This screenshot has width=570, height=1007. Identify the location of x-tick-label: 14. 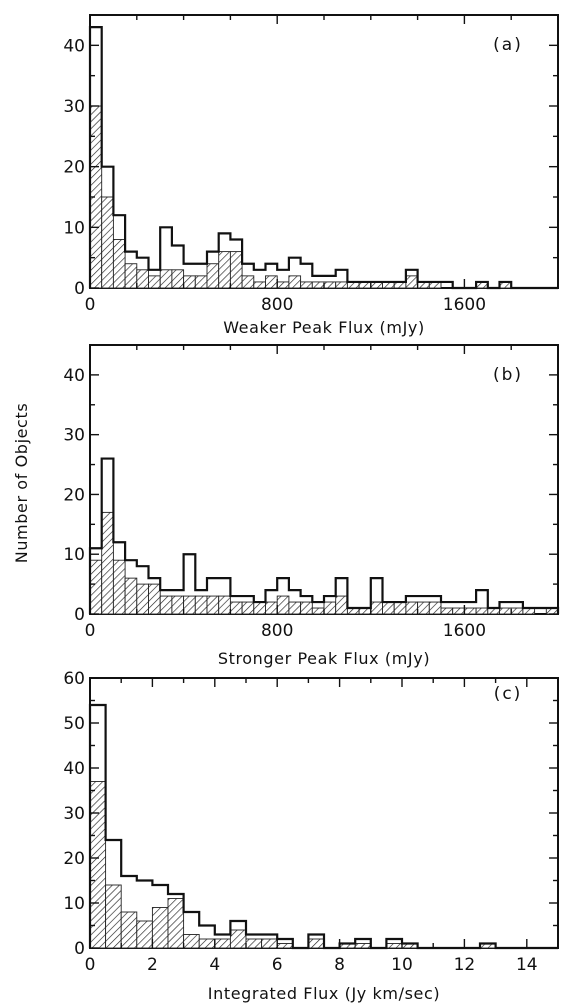
(527, 965).